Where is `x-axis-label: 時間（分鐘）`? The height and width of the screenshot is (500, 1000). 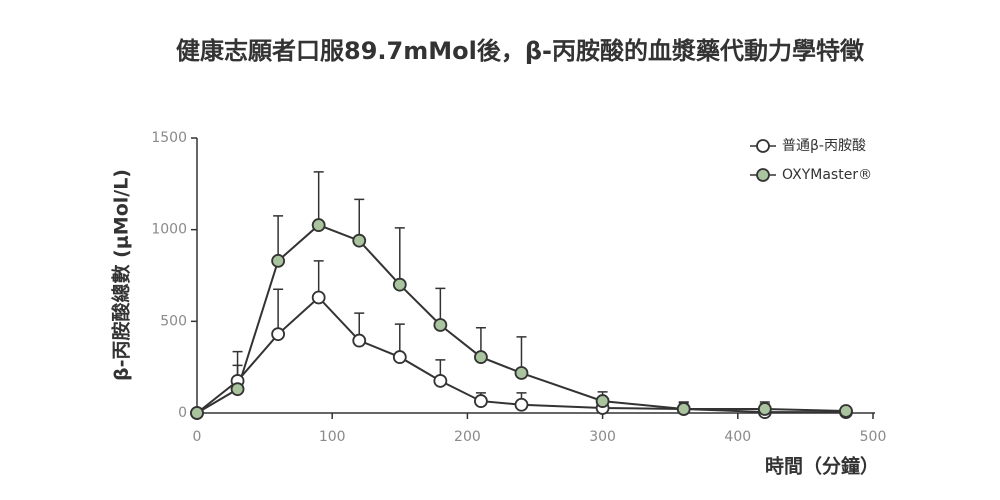 x-axis-label: 時間（分鐘） is located at coordinates (822, 466).